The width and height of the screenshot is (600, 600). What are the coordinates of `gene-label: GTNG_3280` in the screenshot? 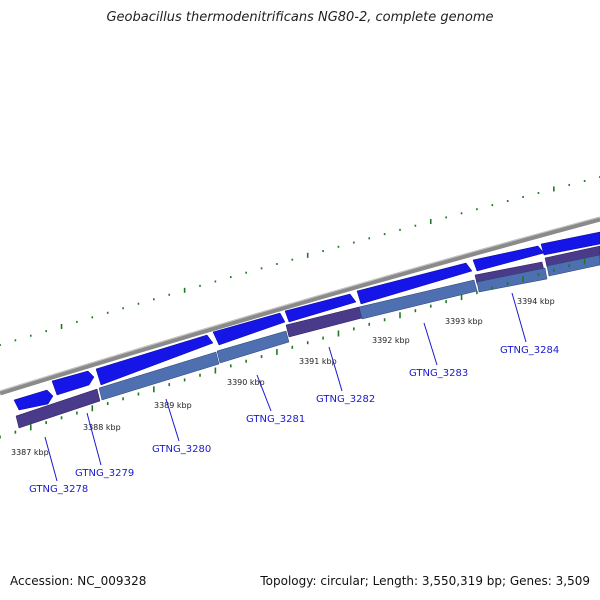 It's located at (181, 449).